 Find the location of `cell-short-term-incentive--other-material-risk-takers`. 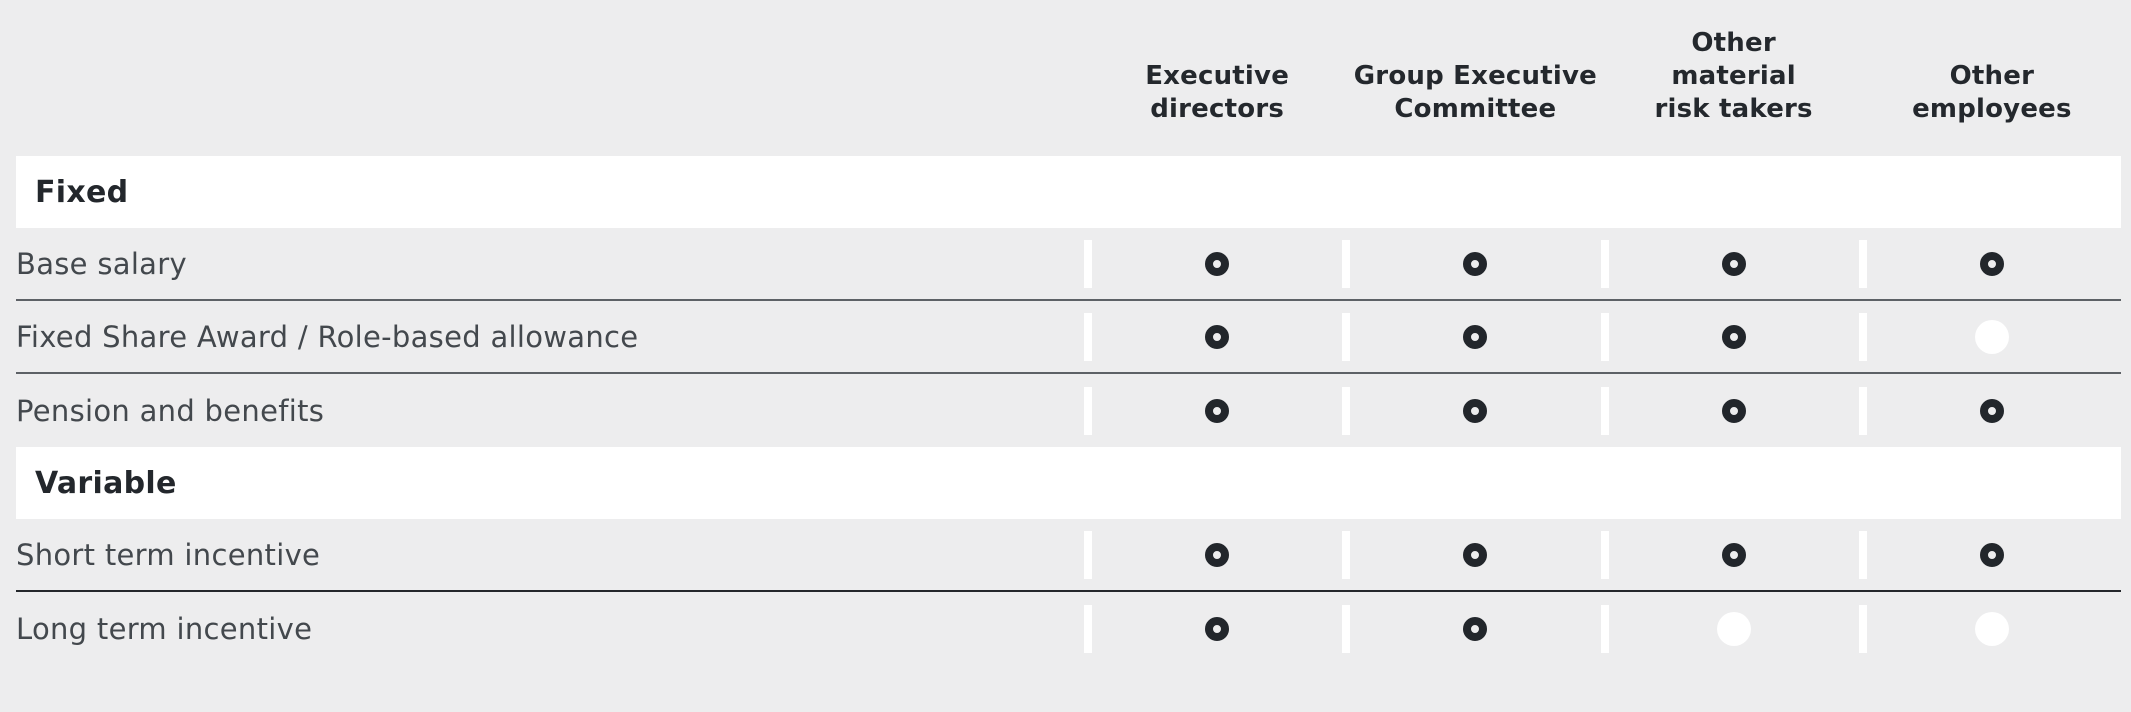

cell-short-term-incentive--other-material-risk-takers is located at coordinates (1731, 554).